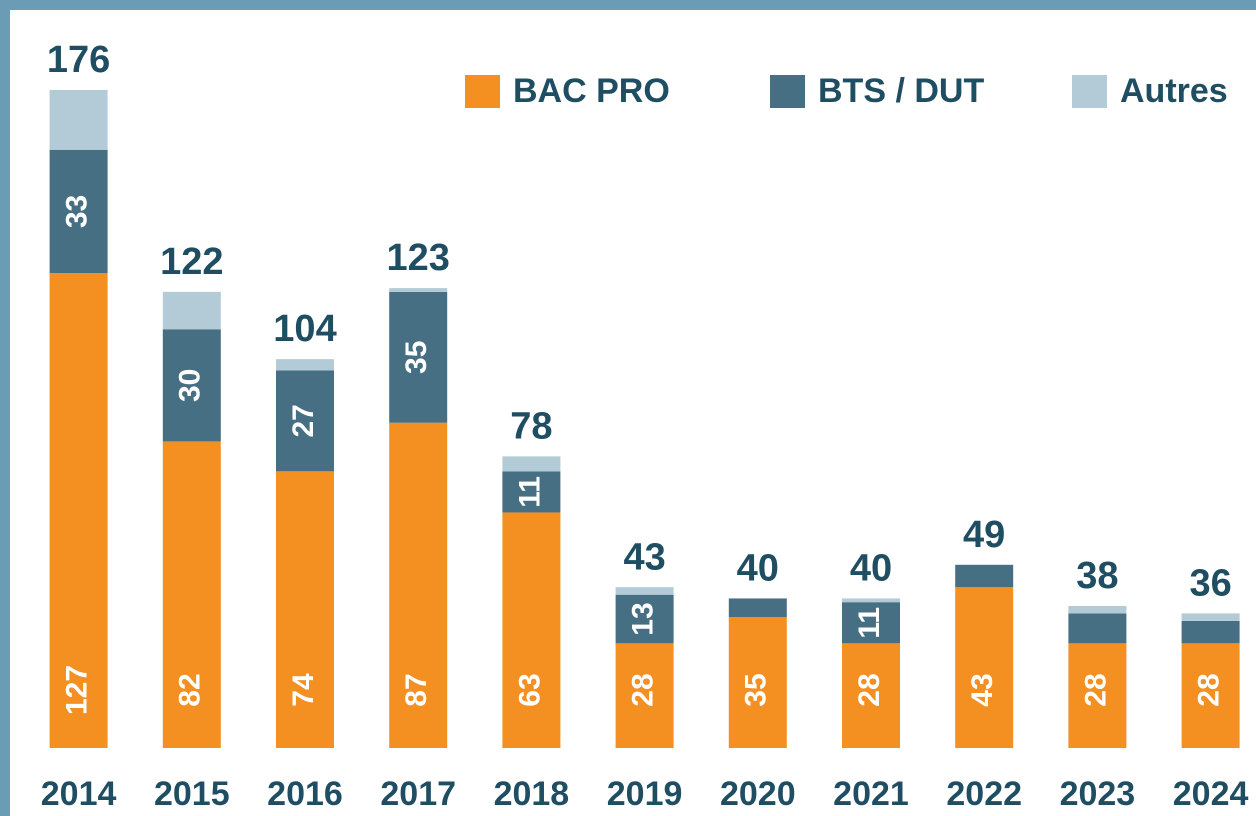 The image size is (1256, 816). I want to click on total-label: 38, so click(1097, 576).